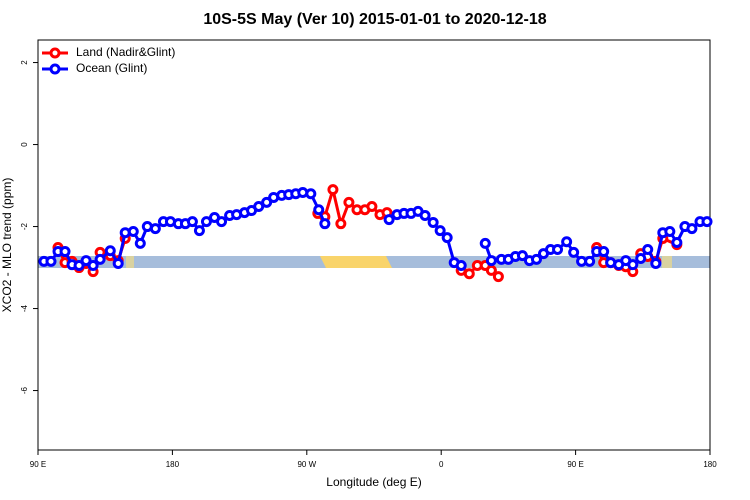 The image size is (750, 500). I want to click on y-tick-label: -4, so click(24, 308).